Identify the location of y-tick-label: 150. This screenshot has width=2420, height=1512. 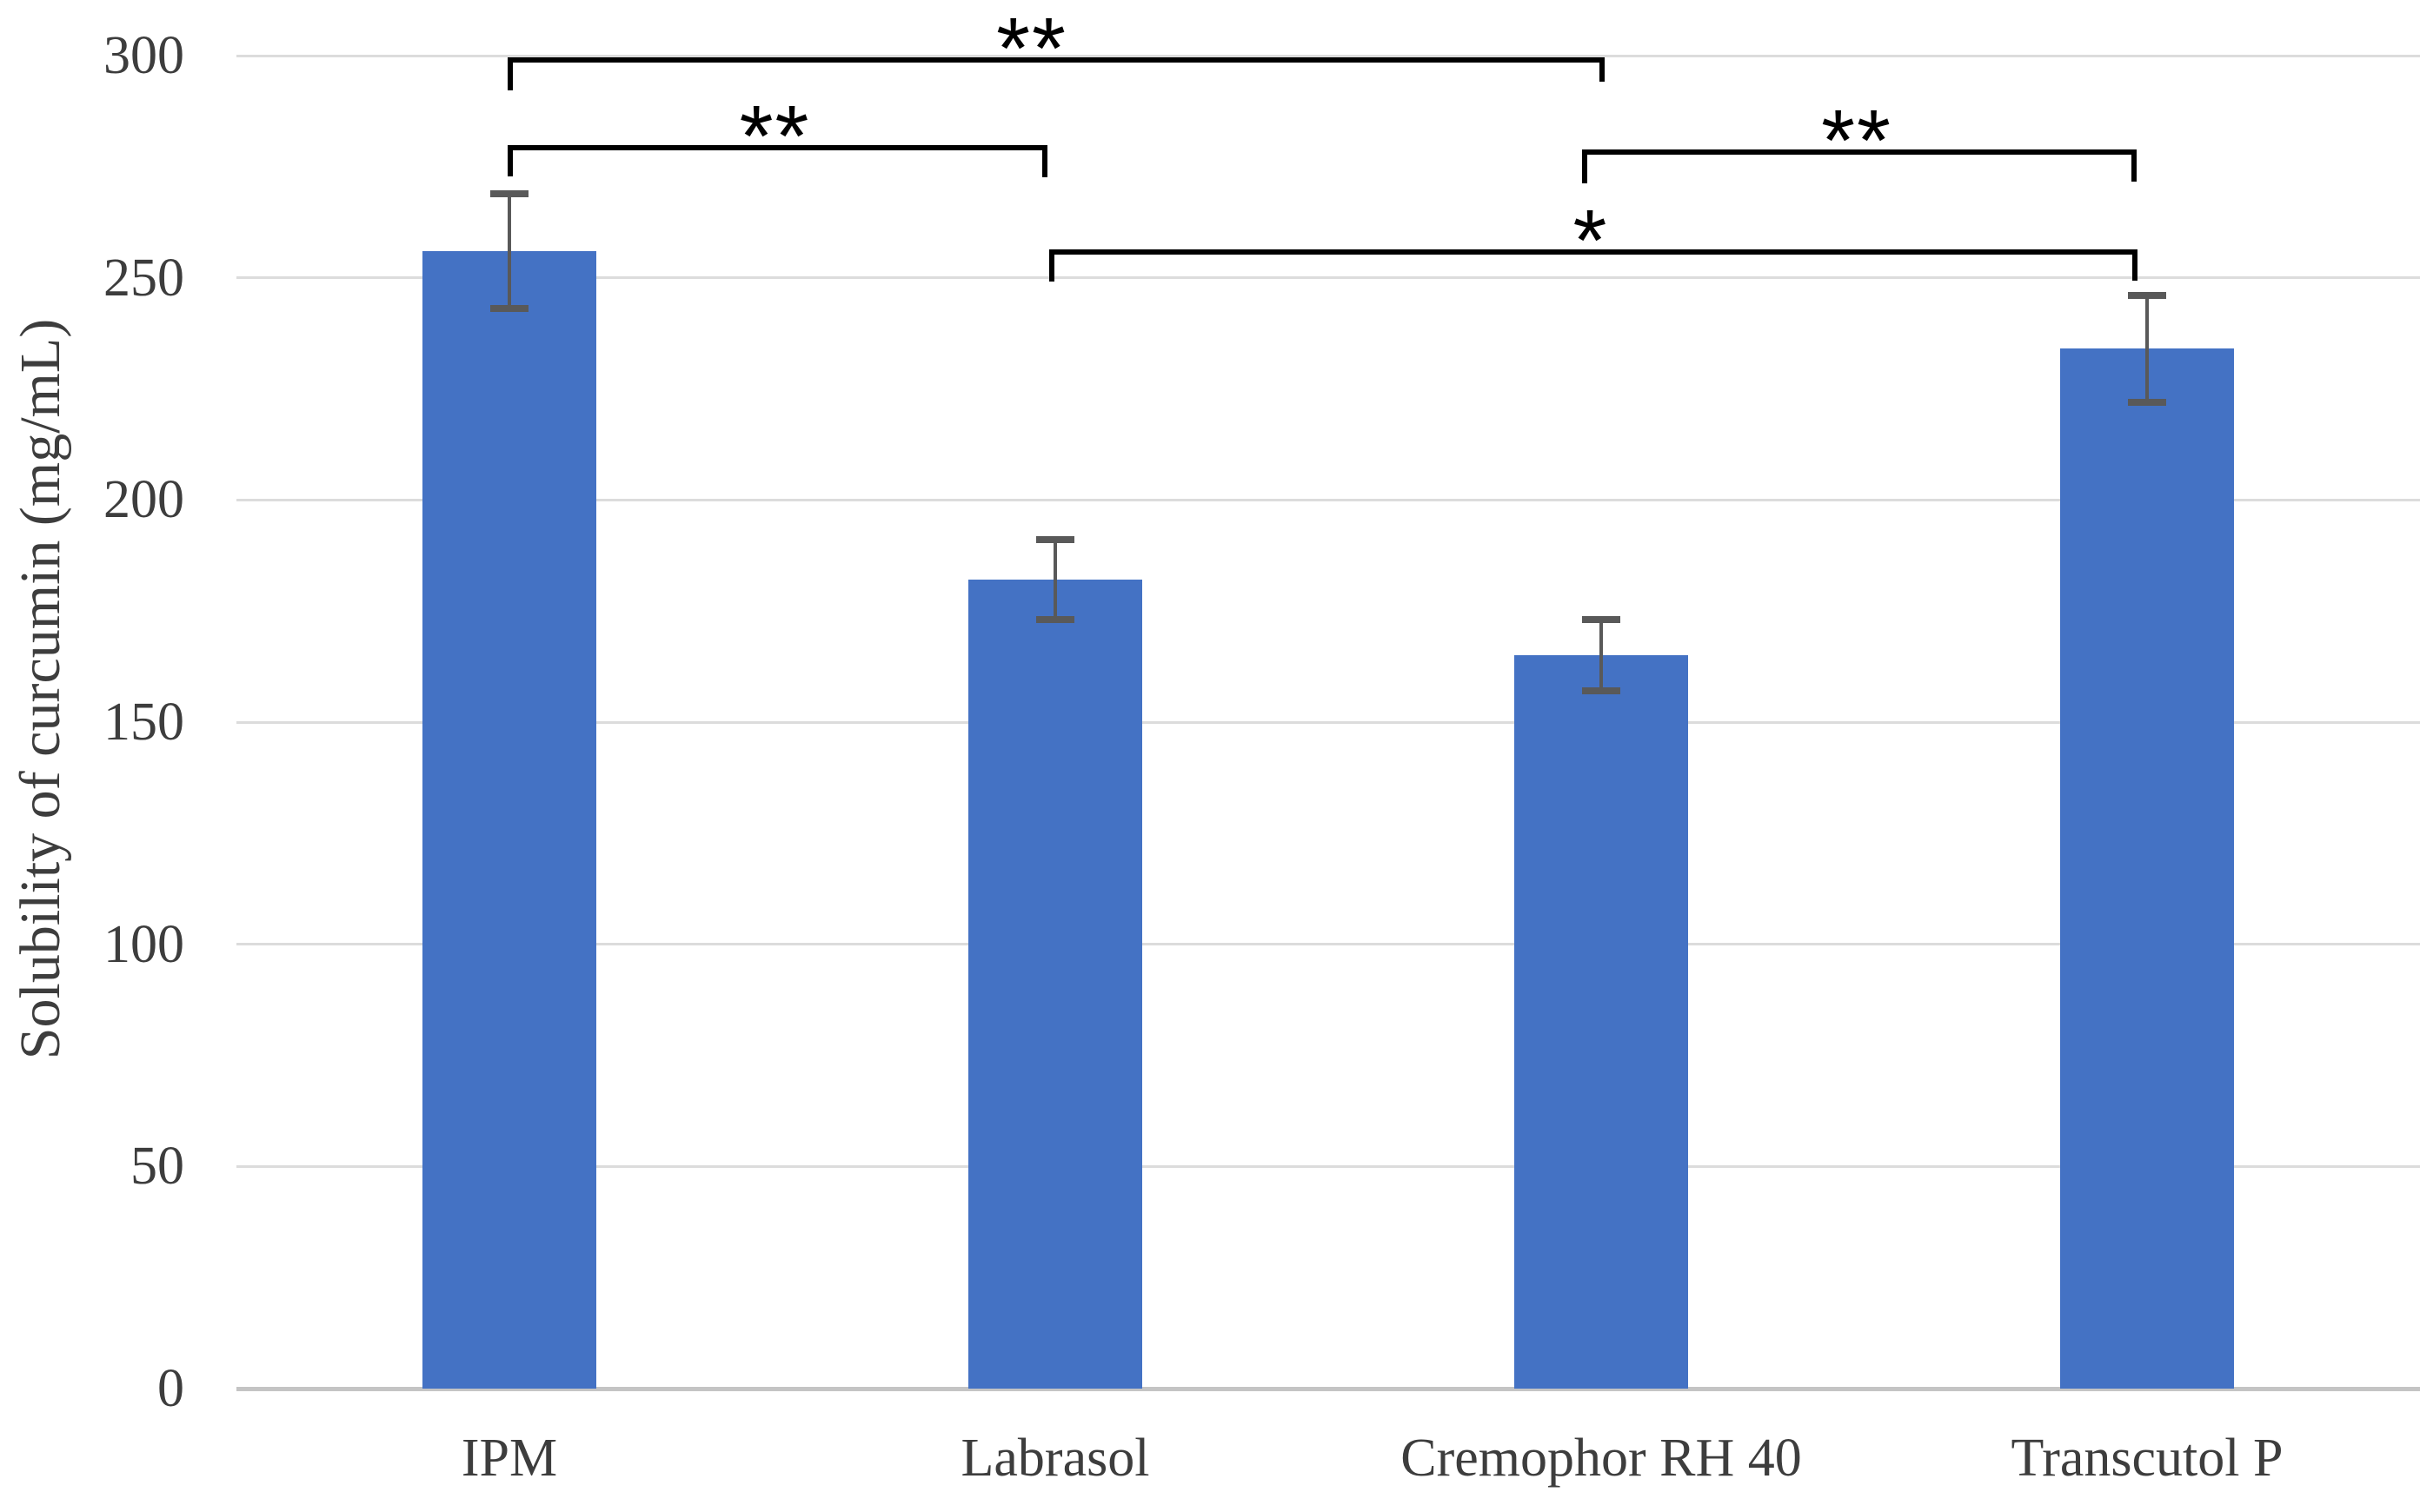
(143, 722).